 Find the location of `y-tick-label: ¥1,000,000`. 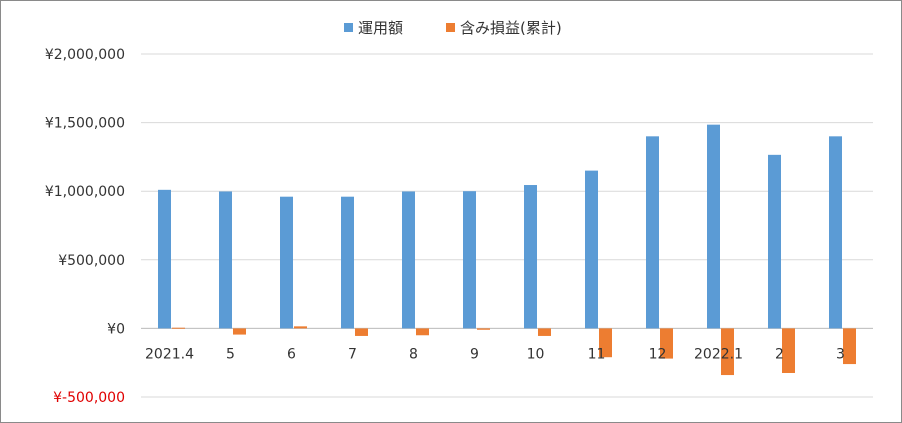

y-tick-label: ¥1,000,000 is located at coordinates (85, 192).